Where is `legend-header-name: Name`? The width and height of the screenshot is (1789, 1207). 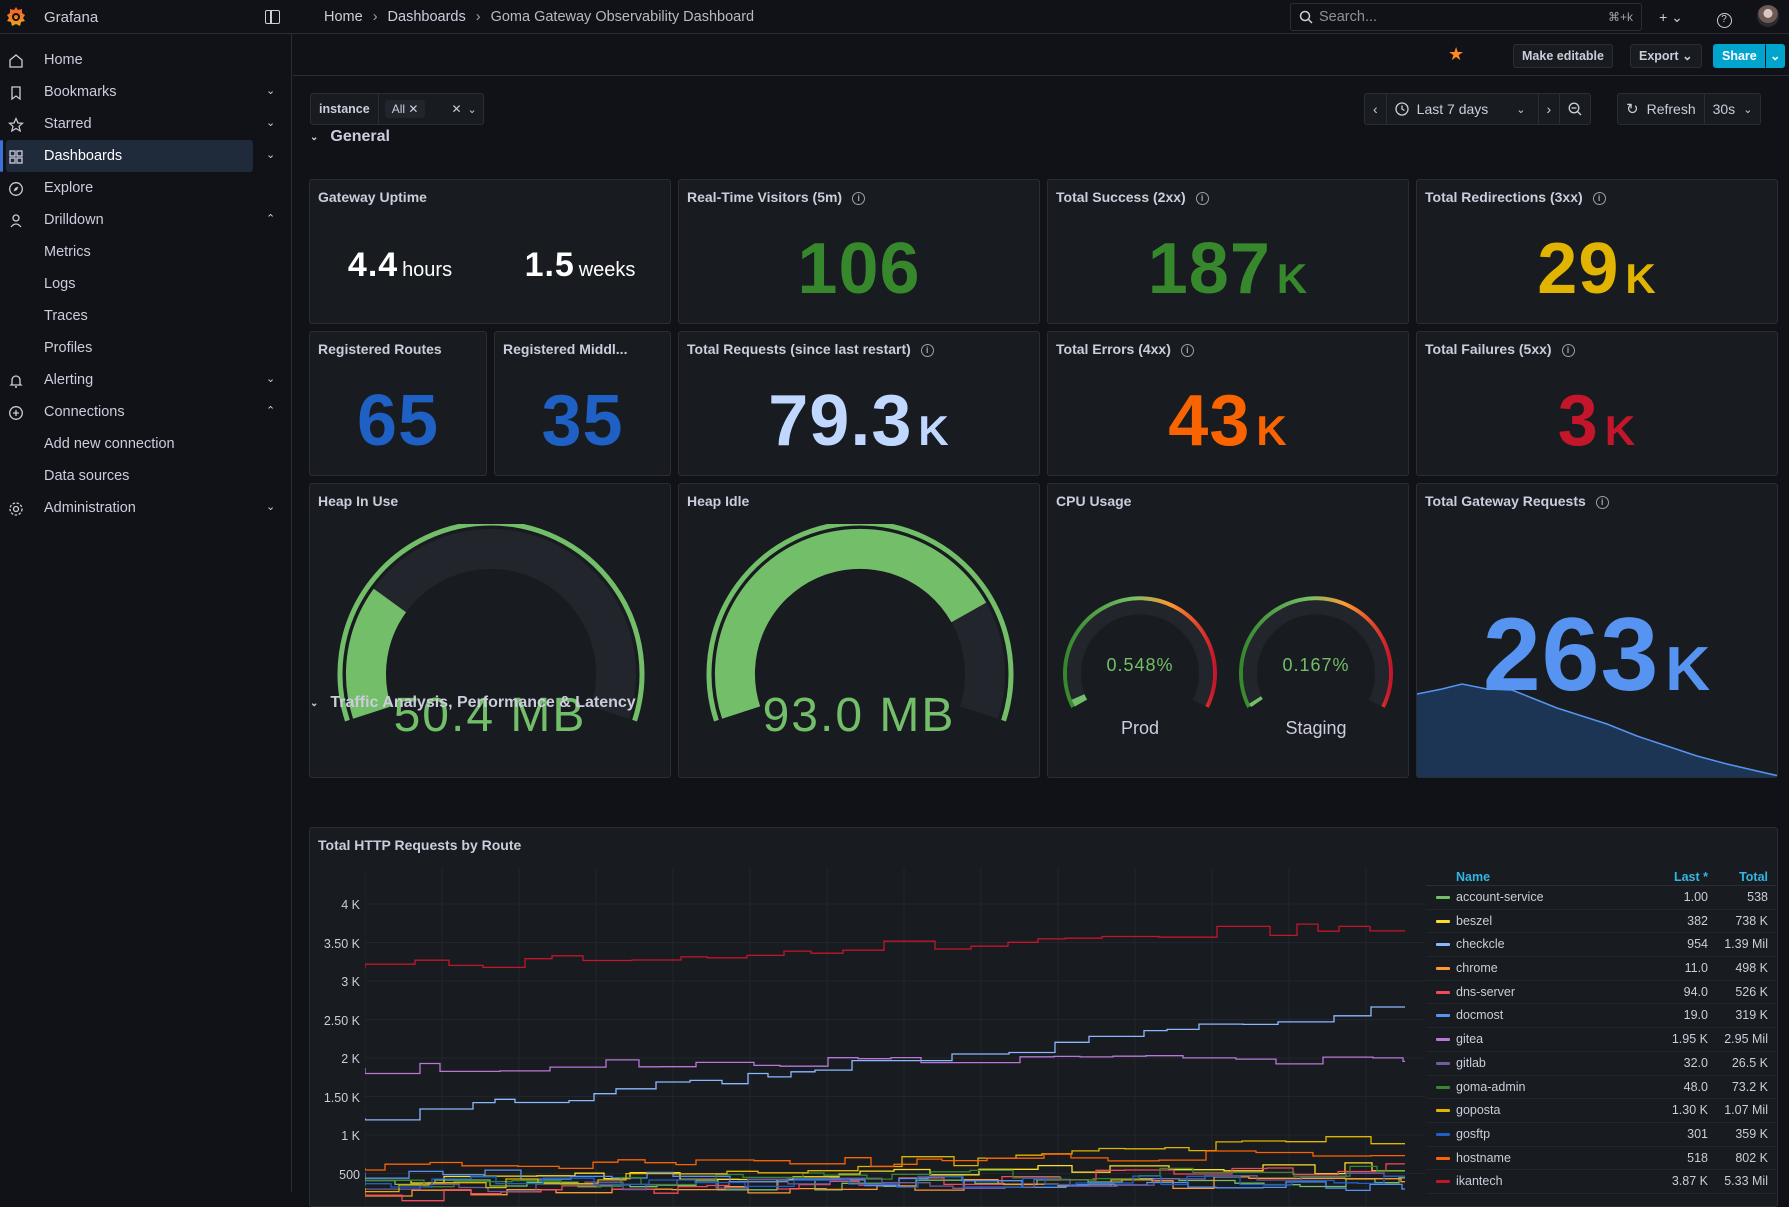
legend-header-name: Name is located at coordinates (1473, 877).